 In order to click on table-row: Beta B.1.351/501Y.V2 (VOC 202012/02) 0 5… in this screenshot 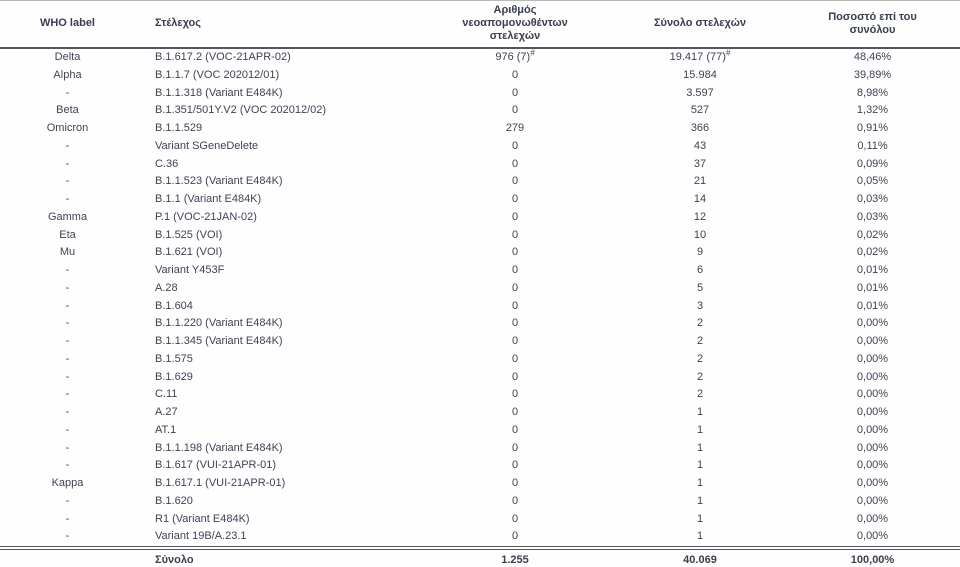, I will do `click(480, 111)`.